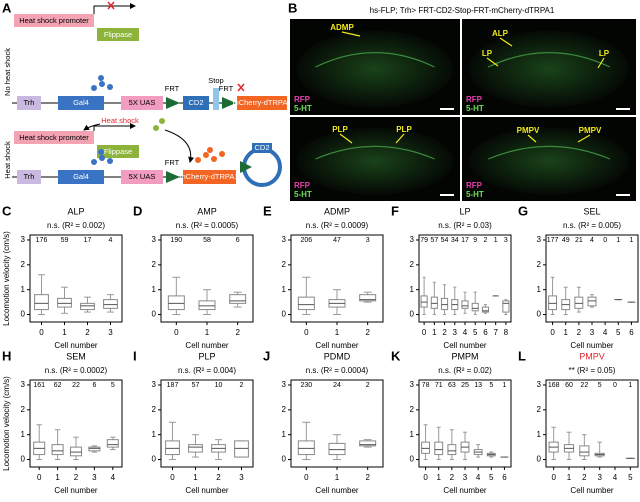 The image size is (640, 502). I want to click on condition-label: No heat shock, so click(7, 72).